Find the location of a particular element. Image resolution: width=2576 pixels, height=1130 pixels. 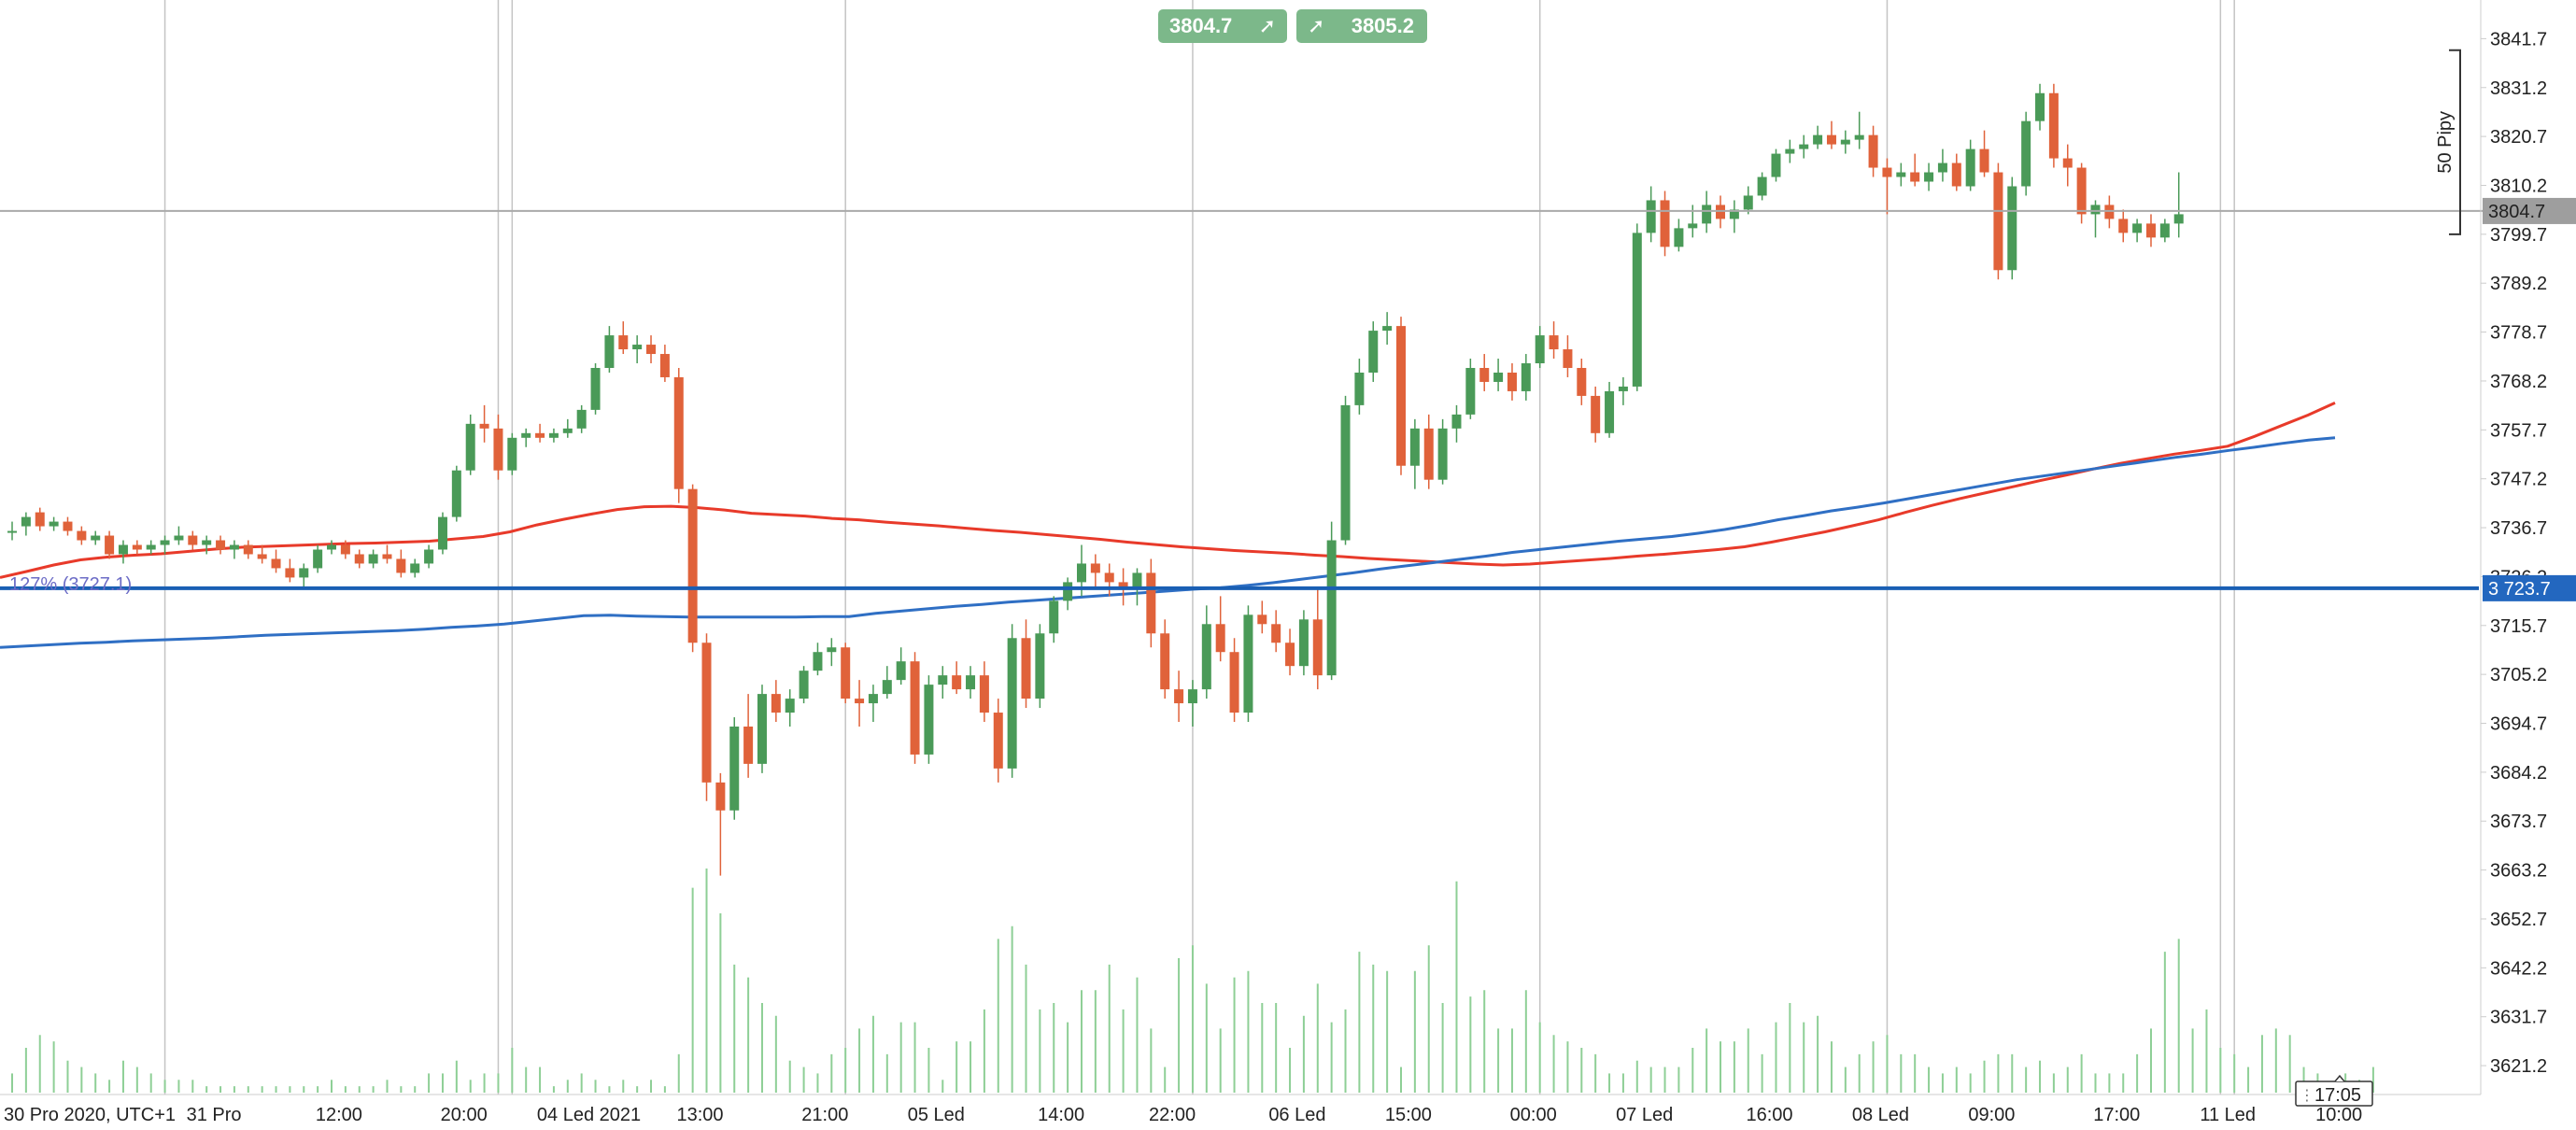

price-tick-label: 3705.2 is located at coordinates (2518, 675).